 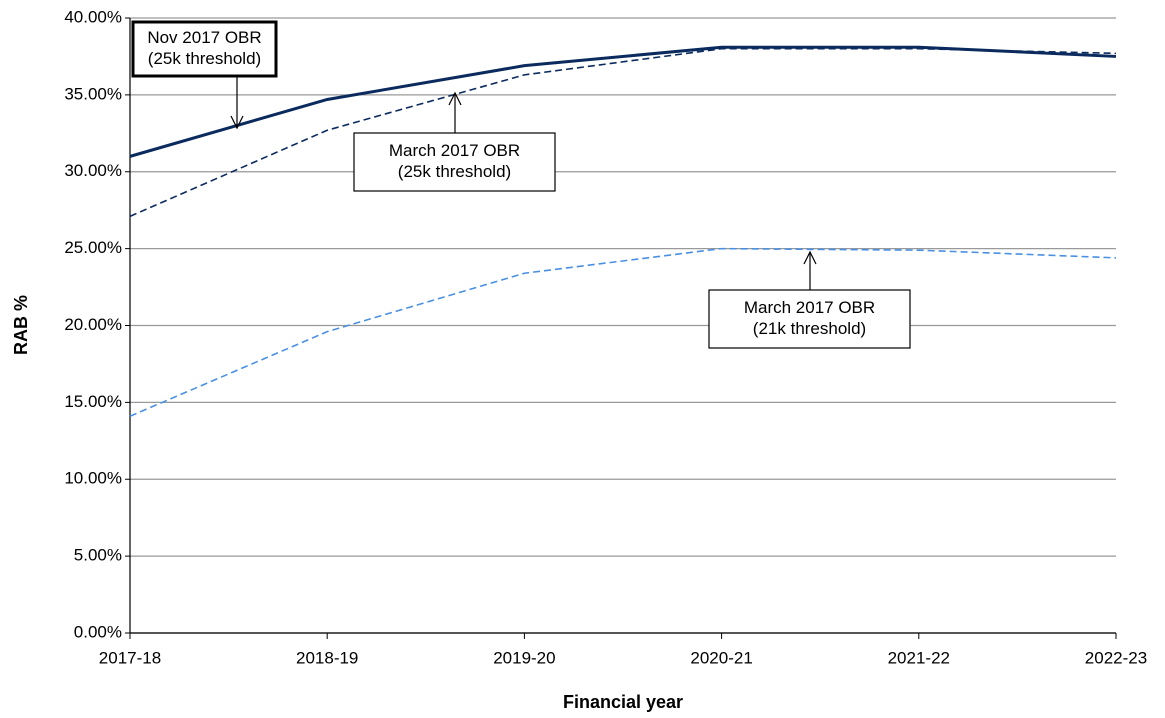 What do you see at coordinates (204, 37) in the screenshot?
I see `annotation-text: Nov 2017 OBR` at bounding box center [204, 37].